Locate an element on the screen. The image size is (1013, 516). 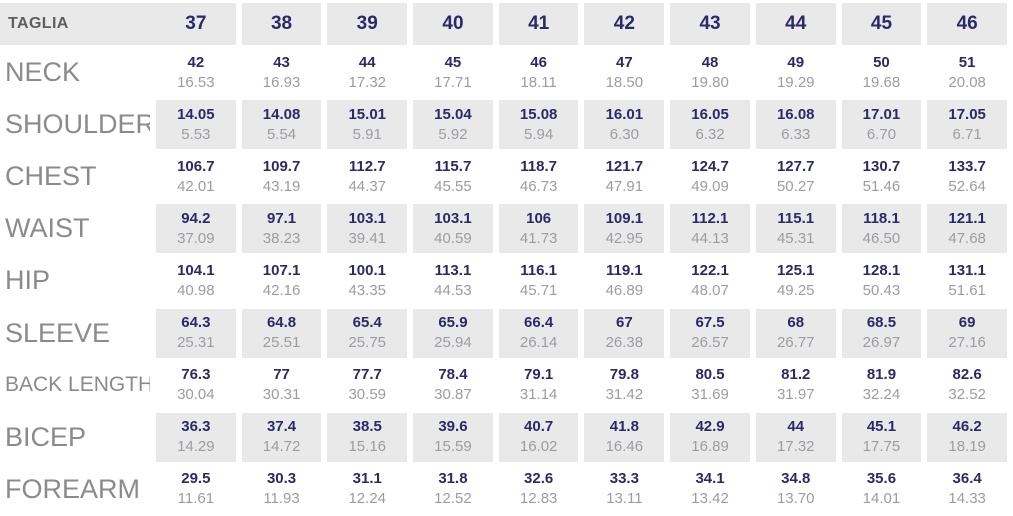
measure-cell: 33.3 13.11 is located at coordinates (624, 489).